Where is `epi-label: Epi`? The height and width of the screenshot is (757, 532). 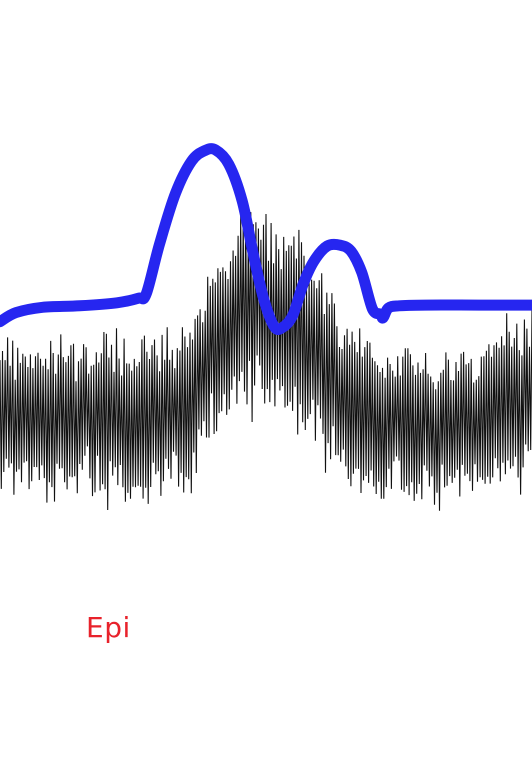
epi-label: Epi is located at coordinates (108, 627).